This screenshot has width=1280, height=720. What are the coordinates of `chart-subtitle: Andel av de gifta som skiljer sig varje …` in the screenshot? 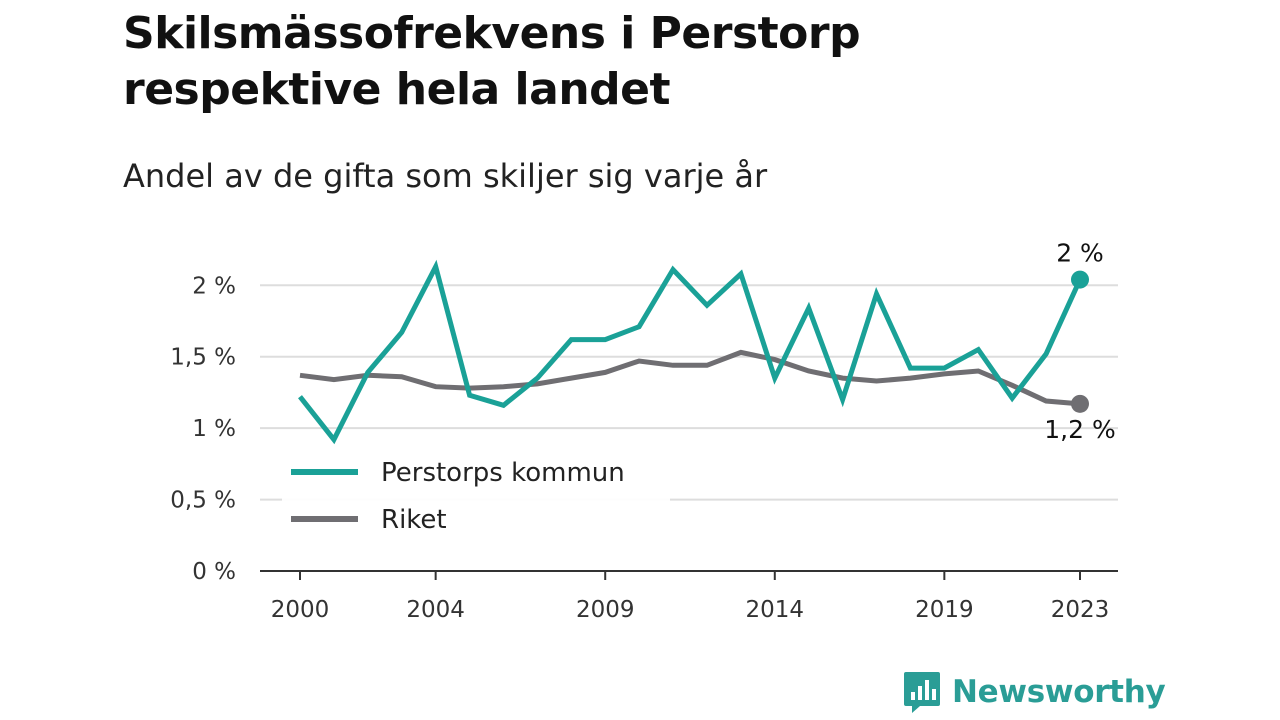 It's located at (445, 176).